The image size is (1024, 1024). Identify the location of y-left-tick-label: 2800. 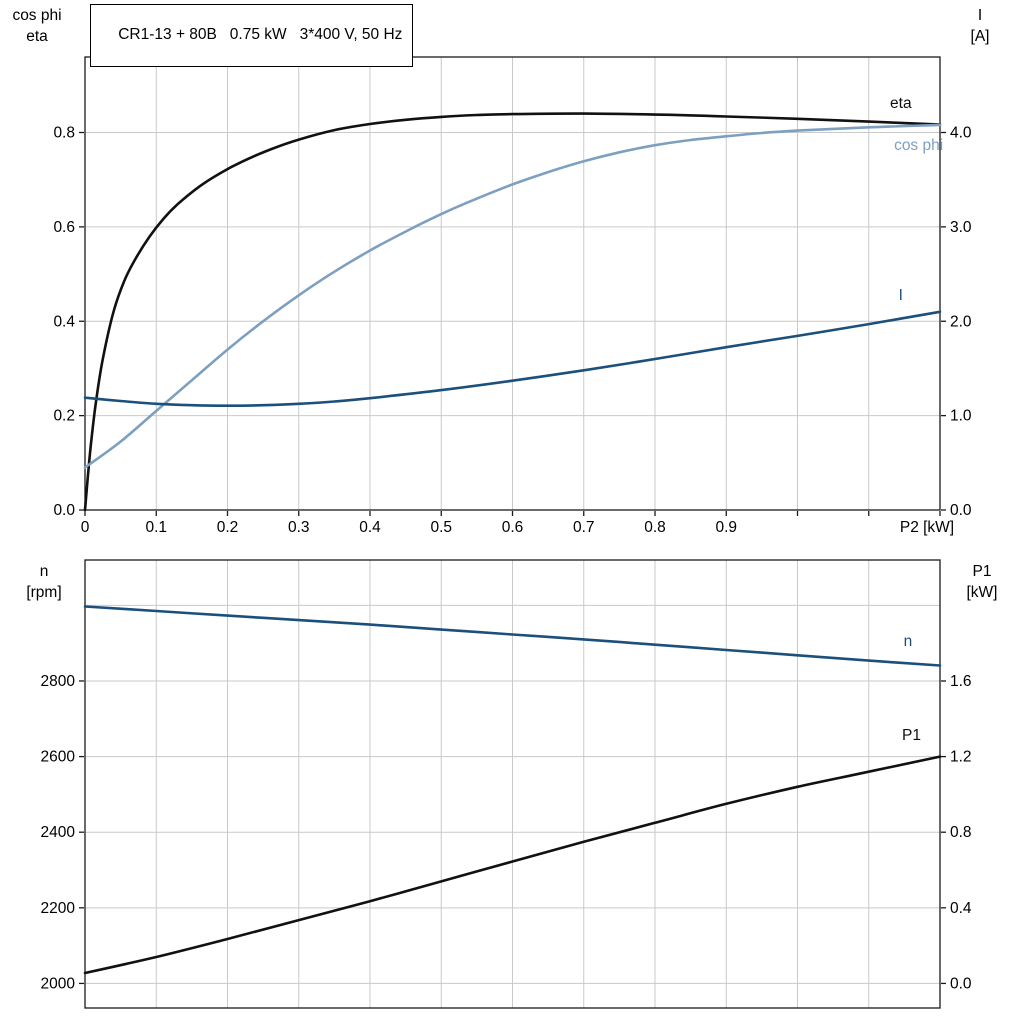
(58, 681).